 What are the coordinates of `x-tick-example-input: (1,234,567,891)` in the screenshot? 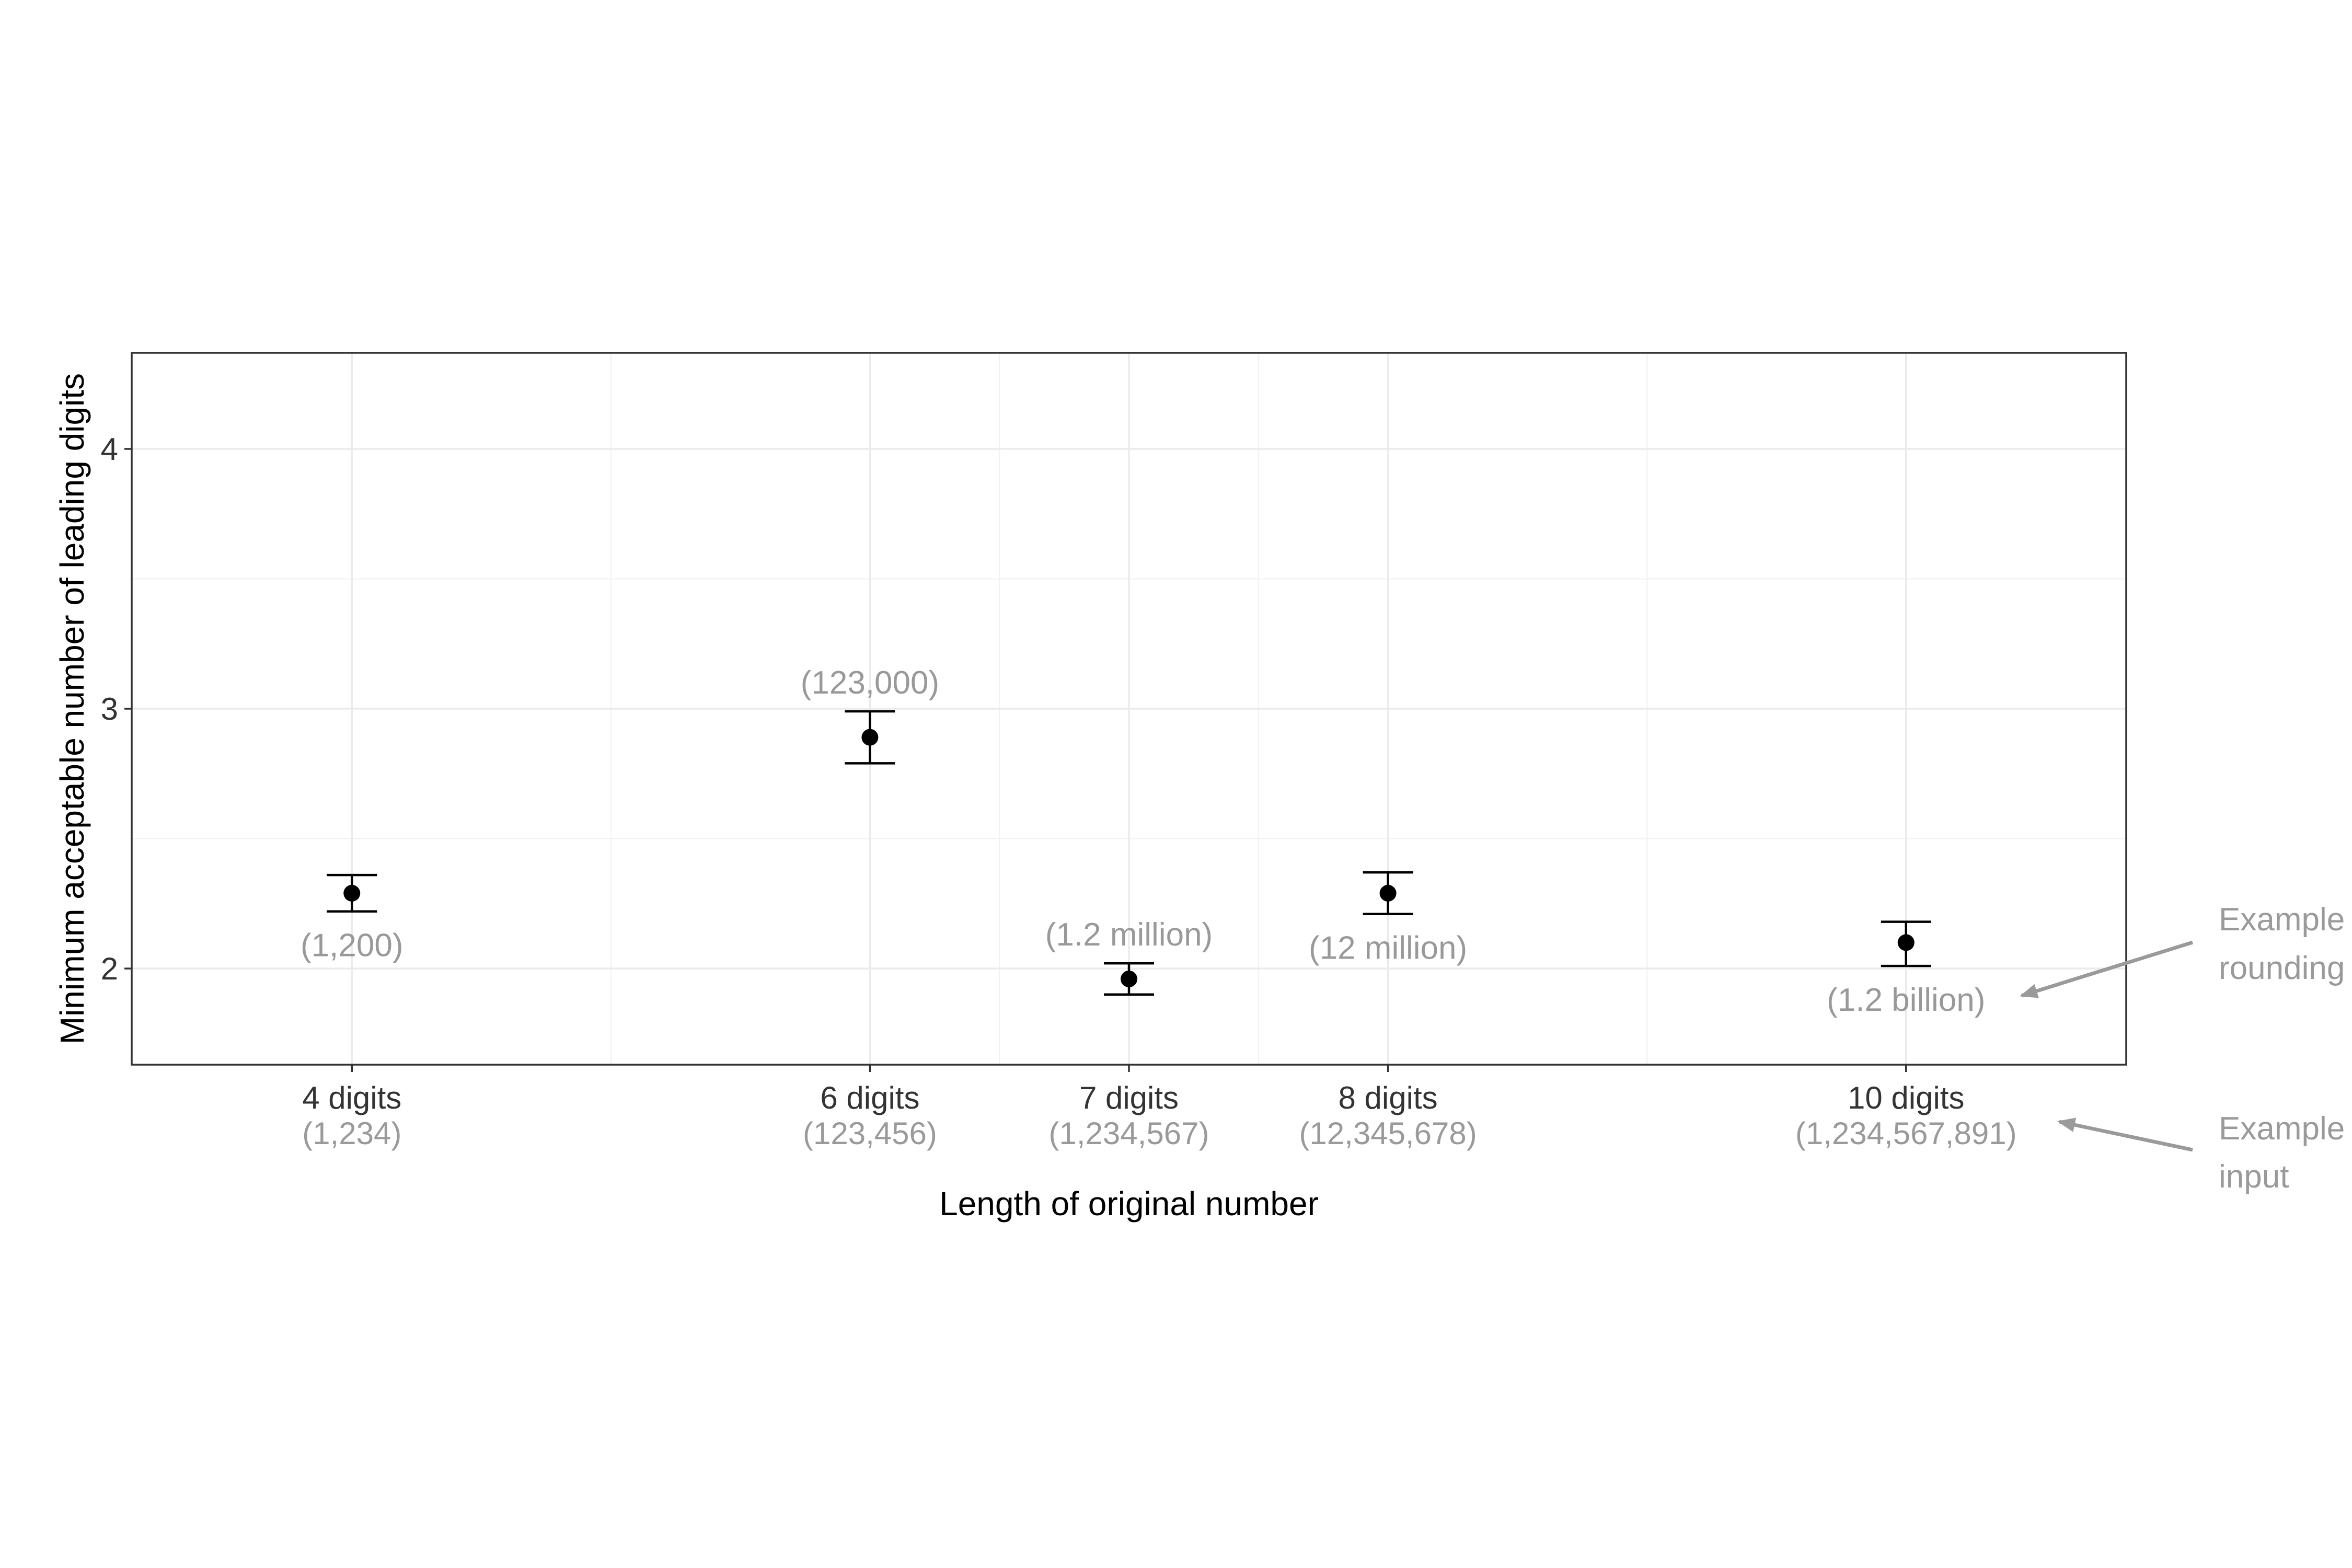 It's located at (1906, 1133).